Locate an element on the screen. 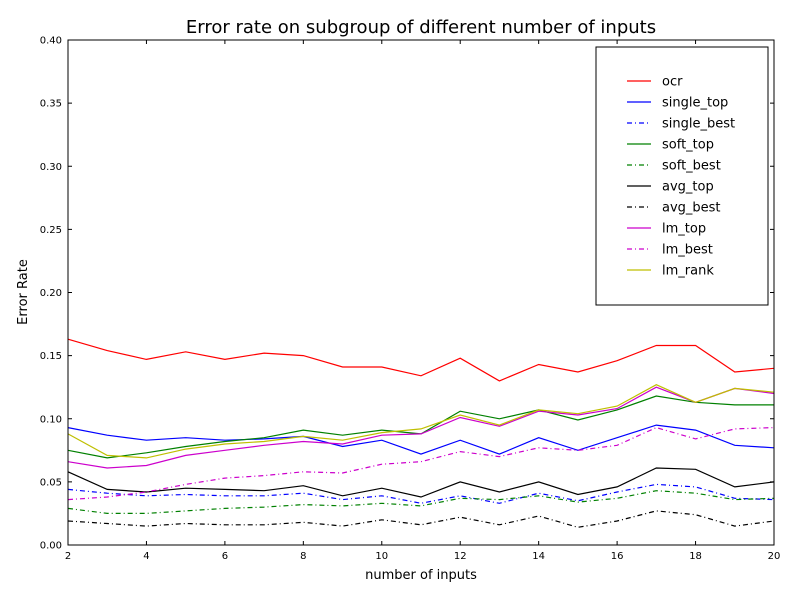 This screenshot has height=600, width=800. x-tick-label: 14 is located at coordinates (538, 556).